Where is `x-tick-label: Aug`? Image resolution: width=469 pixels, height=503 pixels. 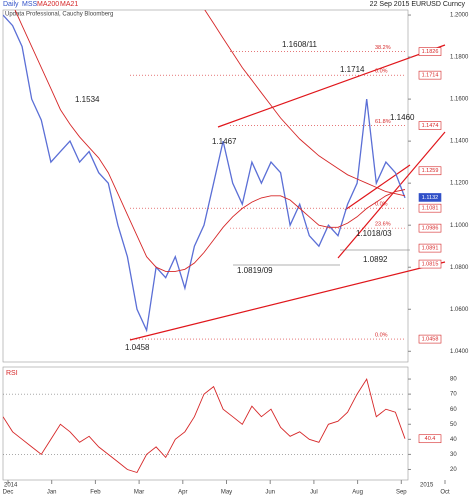
x-tick-label: Aug is located at coordinates (357, 493).